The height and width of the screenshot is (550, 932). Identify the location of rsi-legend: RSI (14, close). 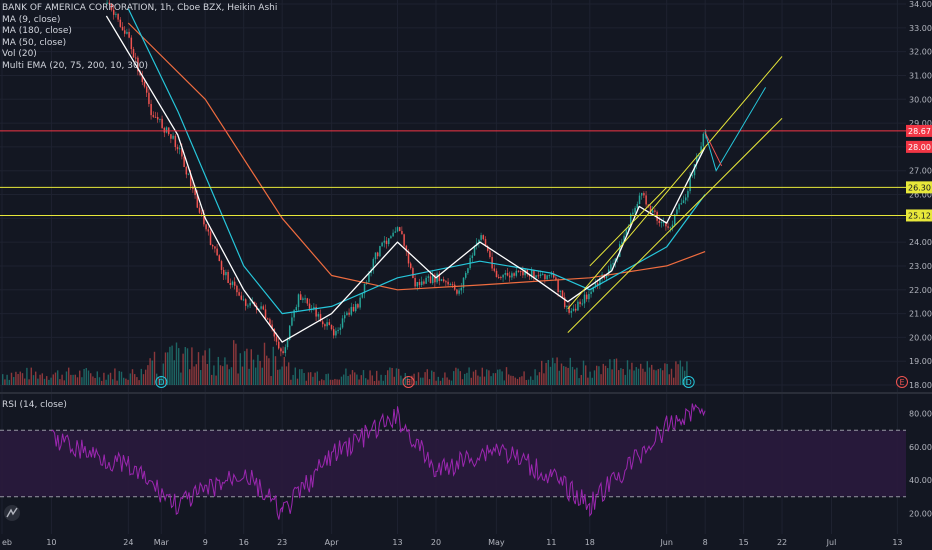
(34, 405).